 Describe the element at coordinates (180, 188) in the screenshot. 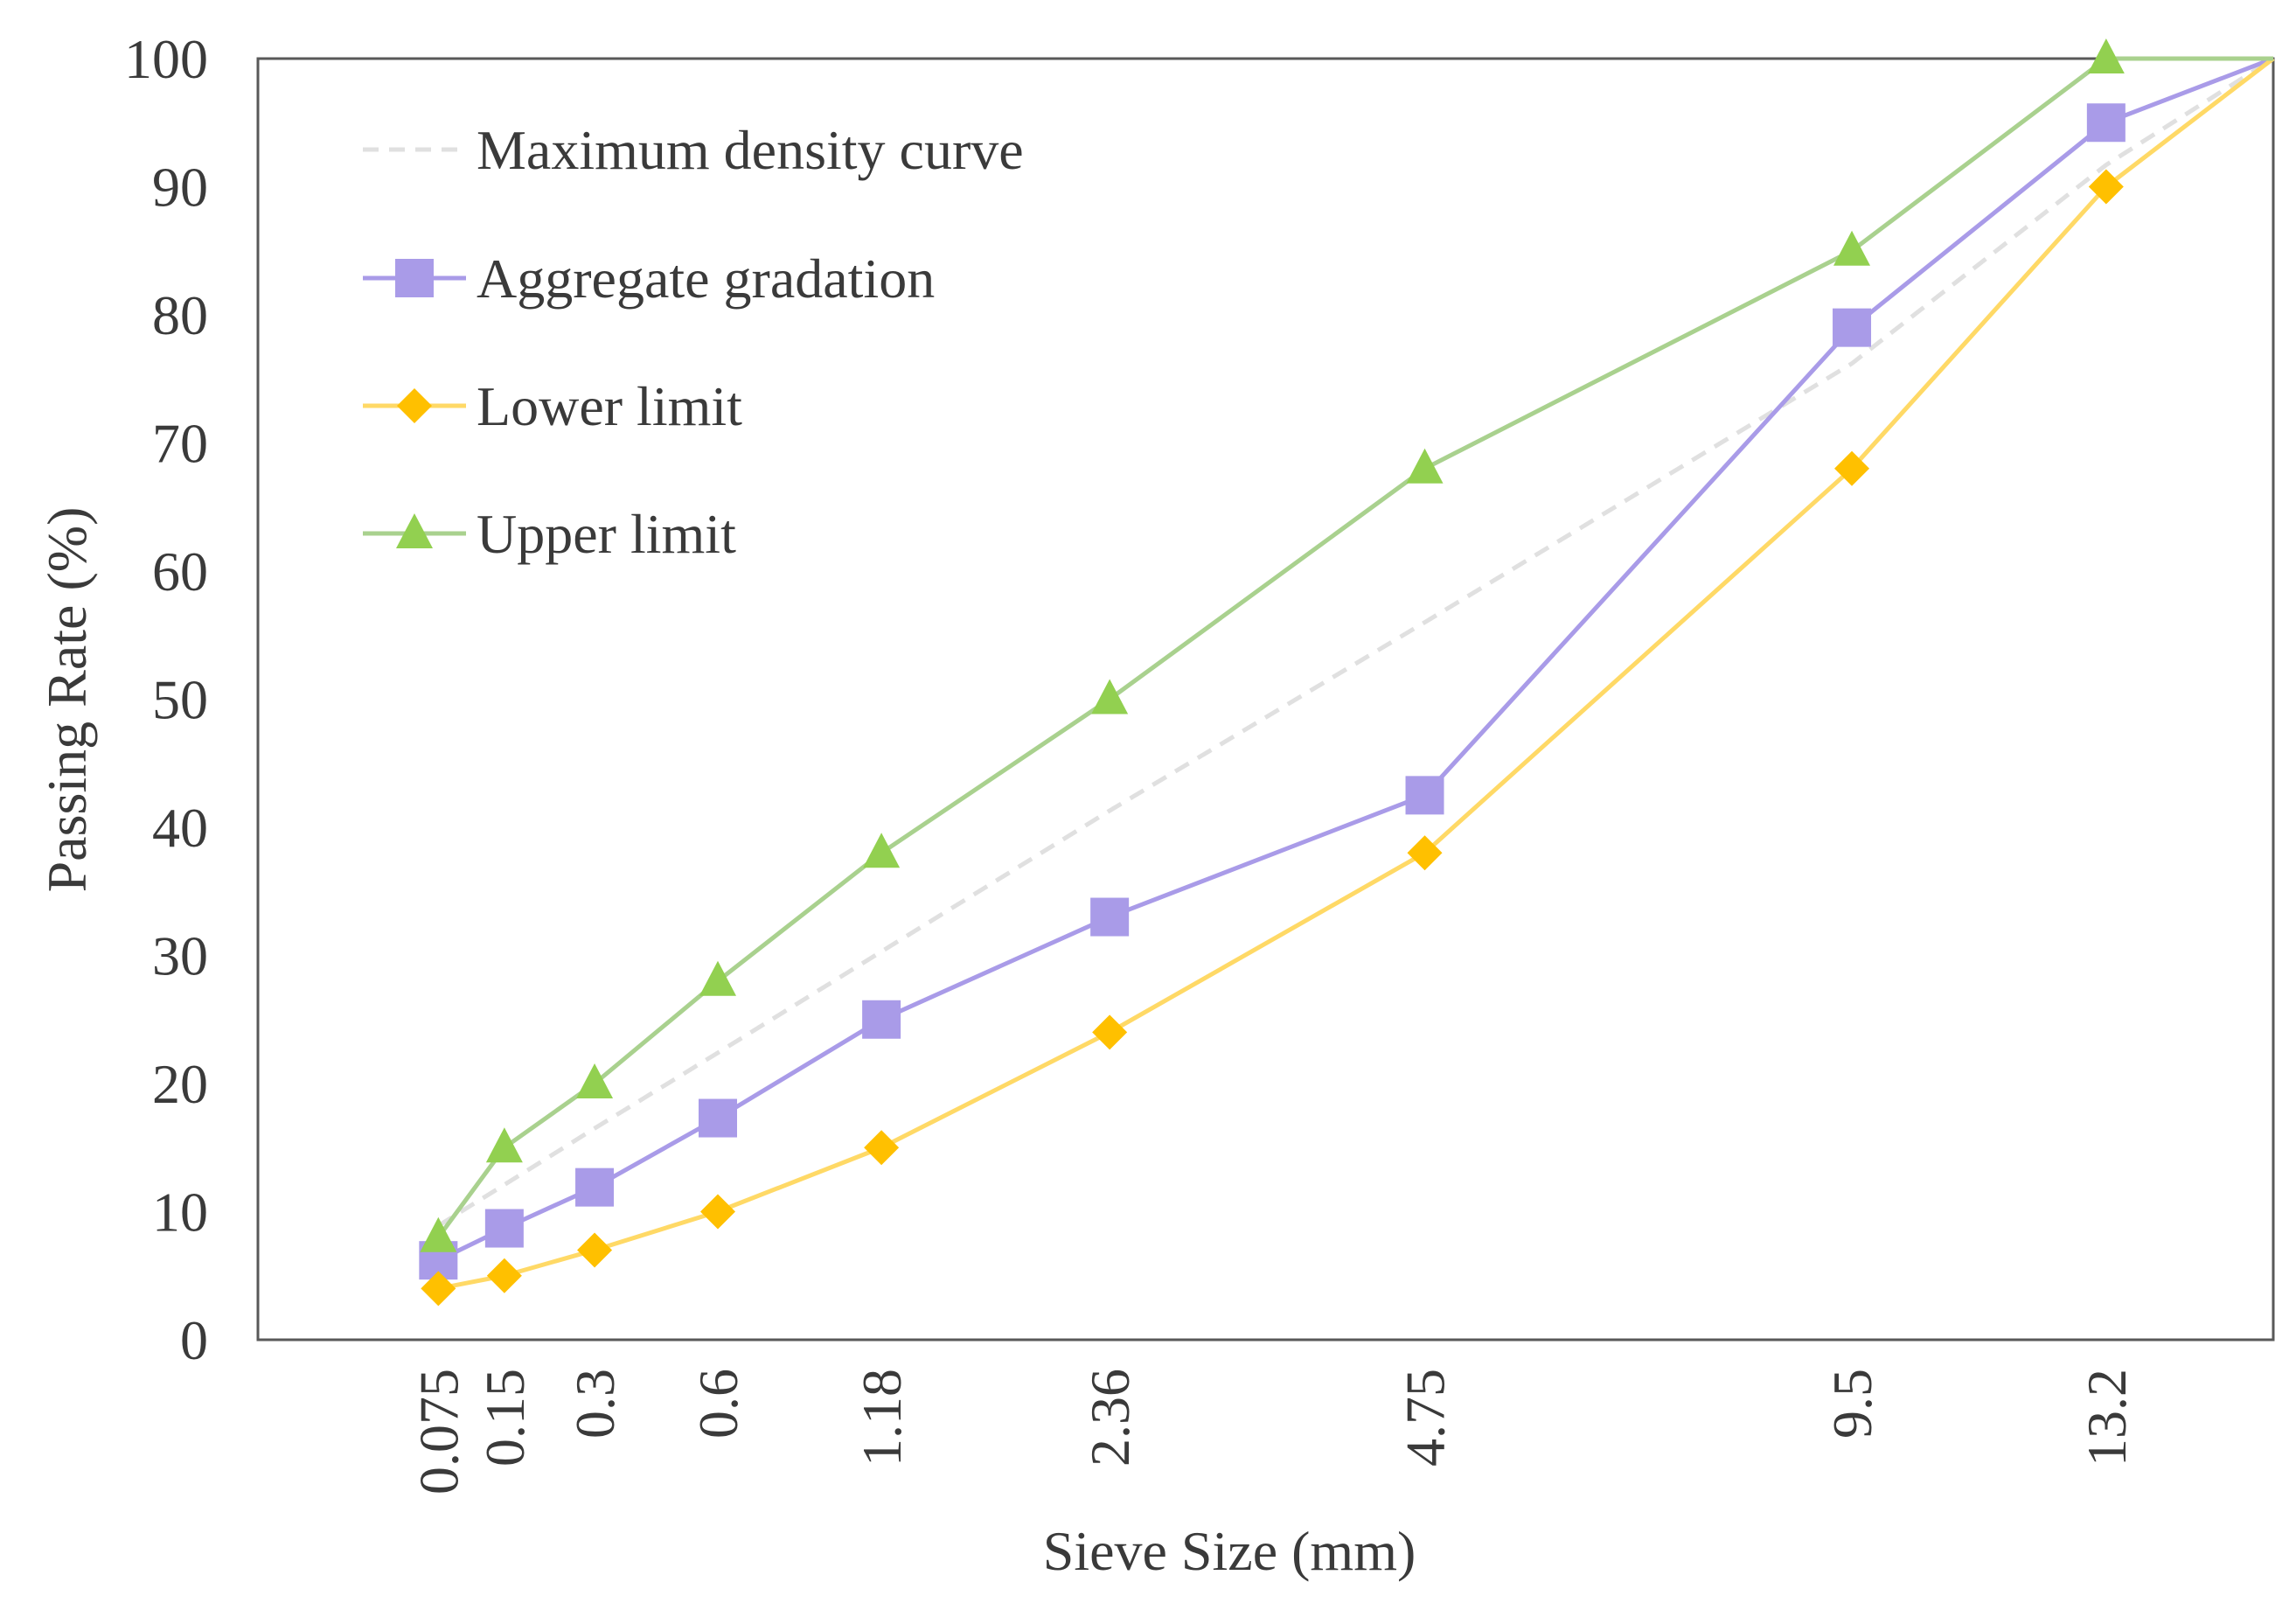

I see `y-tick-label: 90` at that location.